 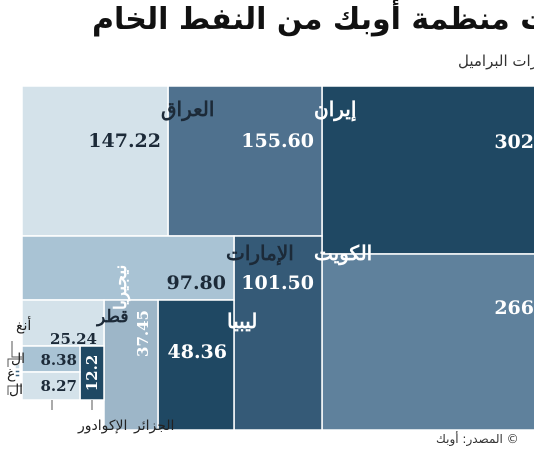 What do you see at coordinates (277, 283) in the screenshot?
I see `tile-value-label: 101.50` at bounding box center [277, 283].